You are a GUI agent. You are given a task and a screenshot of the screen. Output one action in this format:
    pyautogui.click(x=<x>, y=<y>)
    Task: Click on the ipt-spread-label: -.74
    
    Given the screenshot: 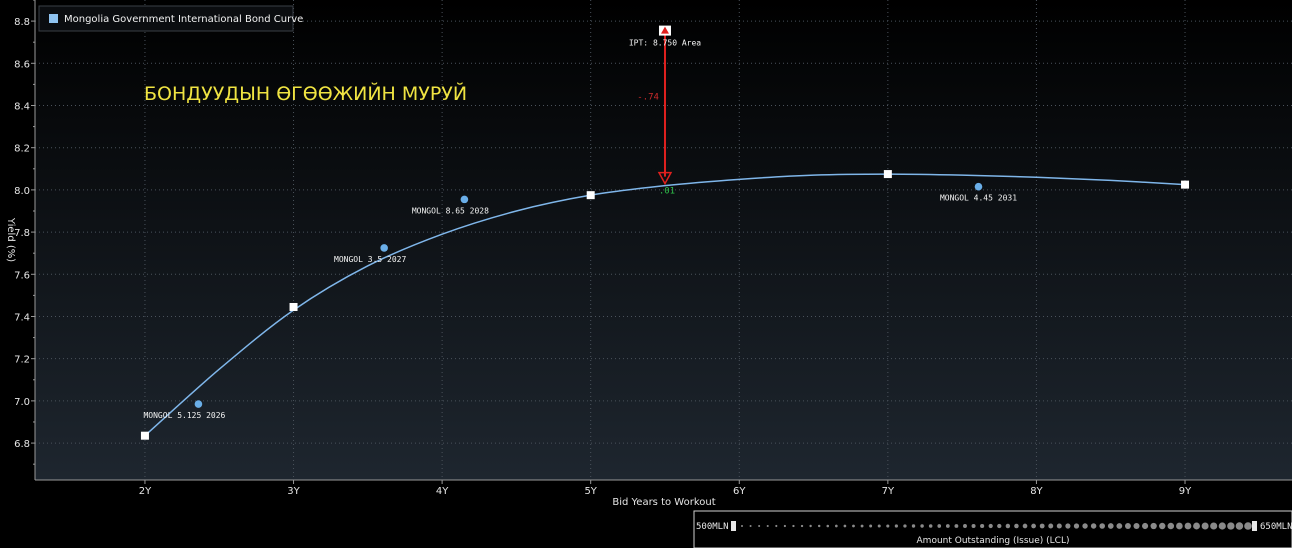 What is the action you would take?
    pyautogui.click(x=648, y=98)
    